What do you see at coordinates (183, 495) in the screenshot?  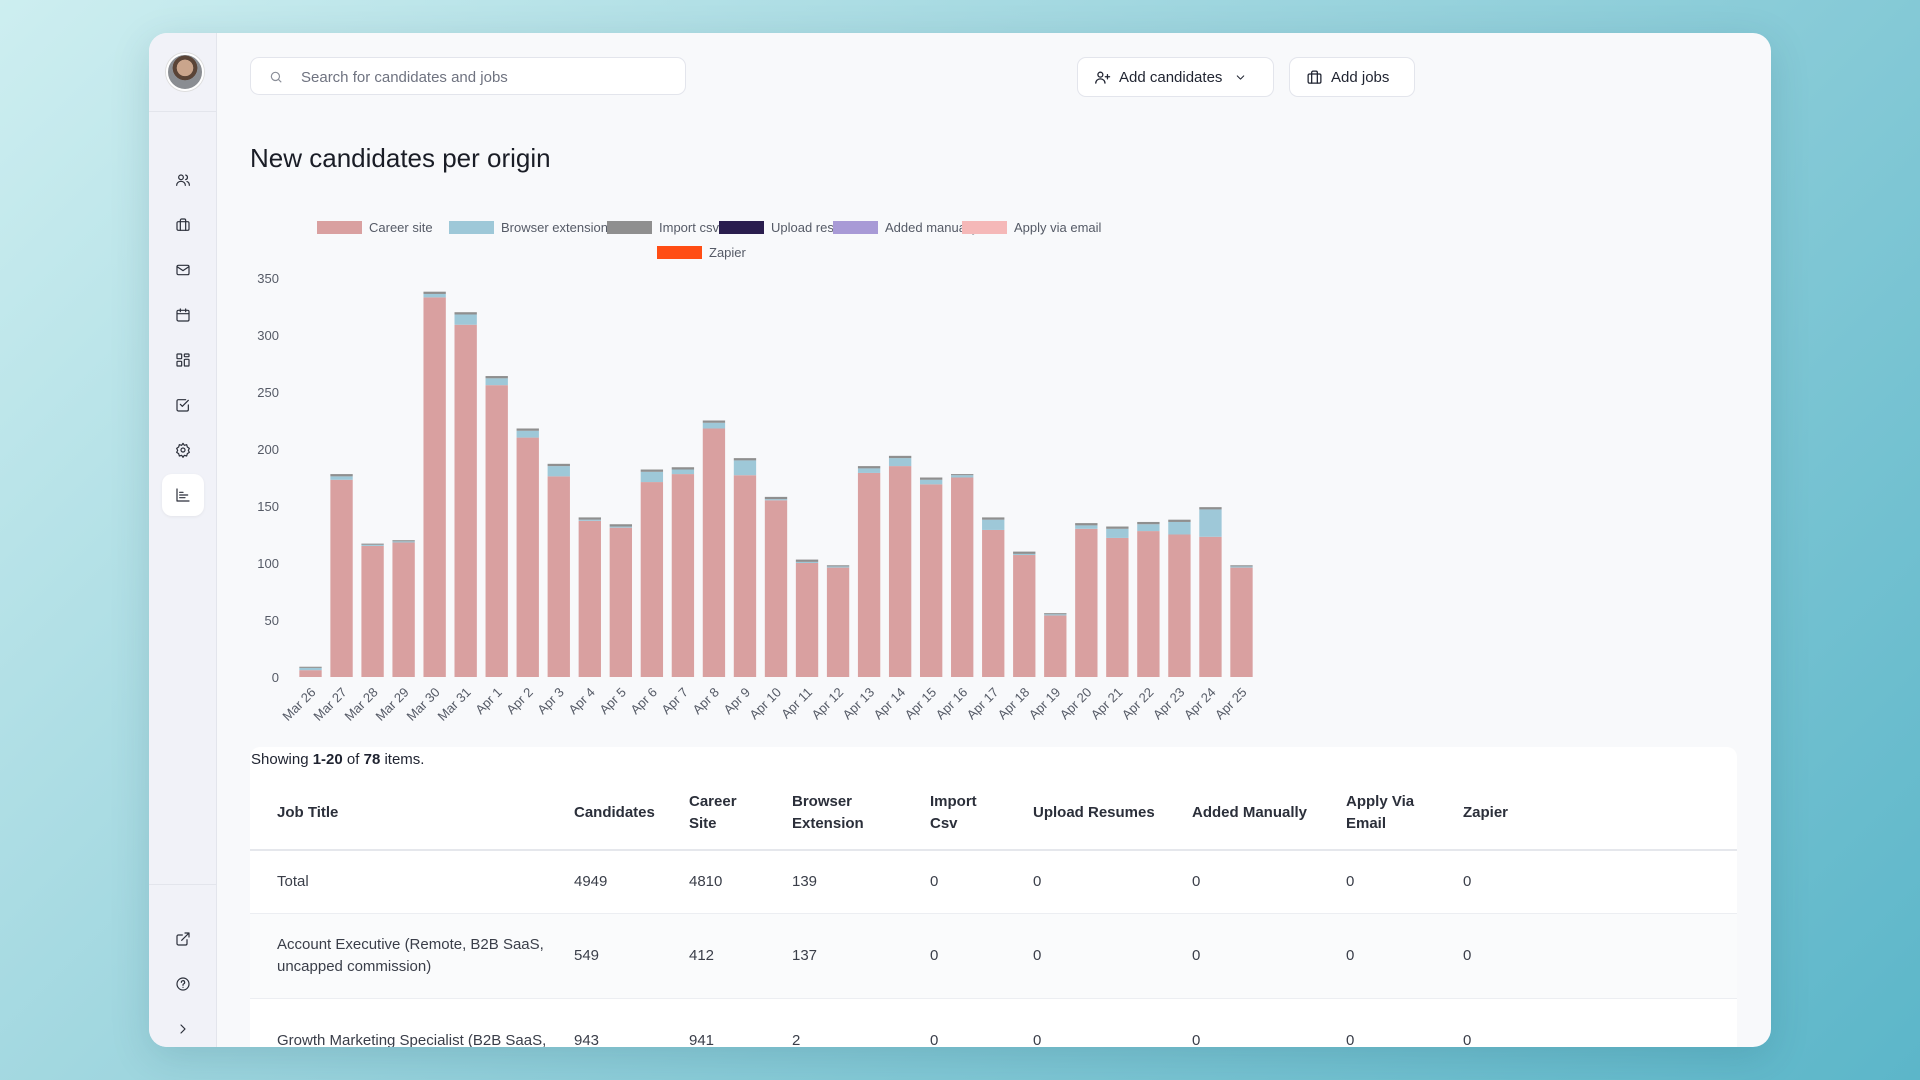 I see `sidebar-item-reports` at bounding box center [183, 495].